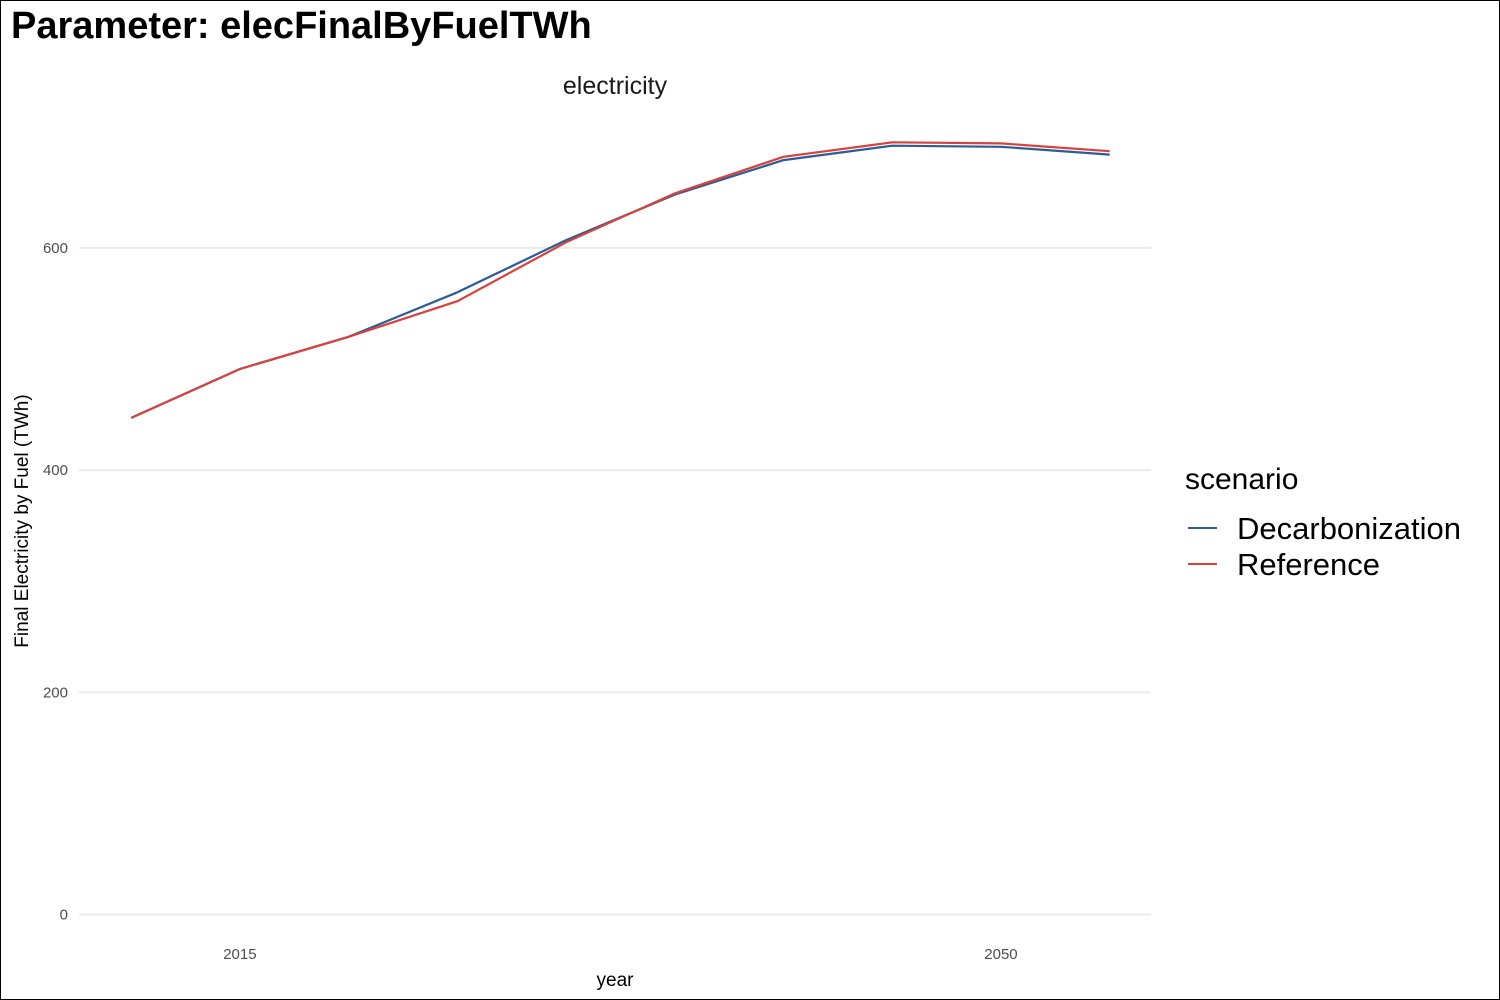 The height and width of the screenshot is (1000, 1500). What do you see at coordinates (55, 692) in the screenshot?
I see `y-tick-label-200: 200` at bounding box center [55, 692].